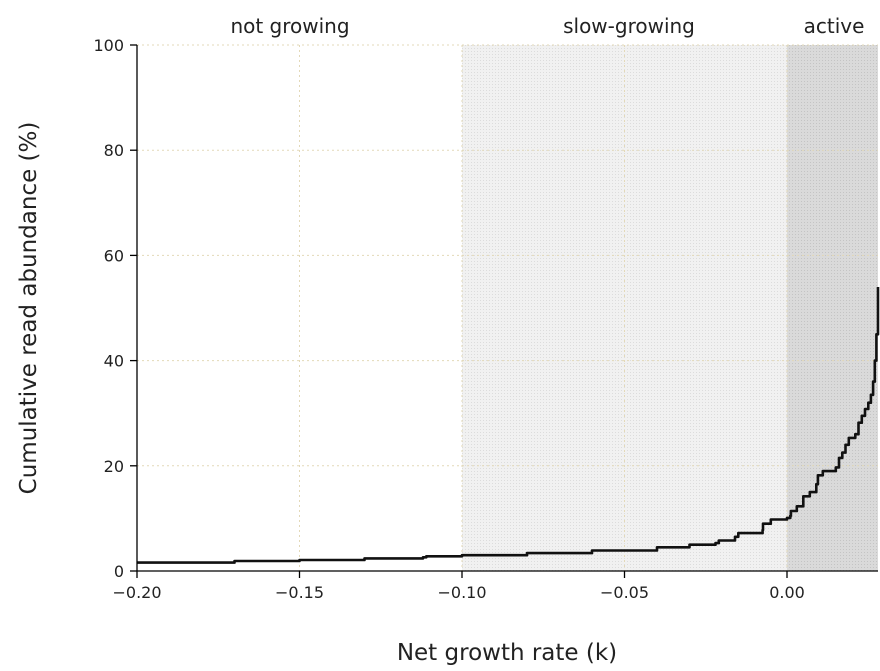 This screenshot has width=880, height=671. I want to click on region-labels: not growing slow-growing active, so click(547, 26).